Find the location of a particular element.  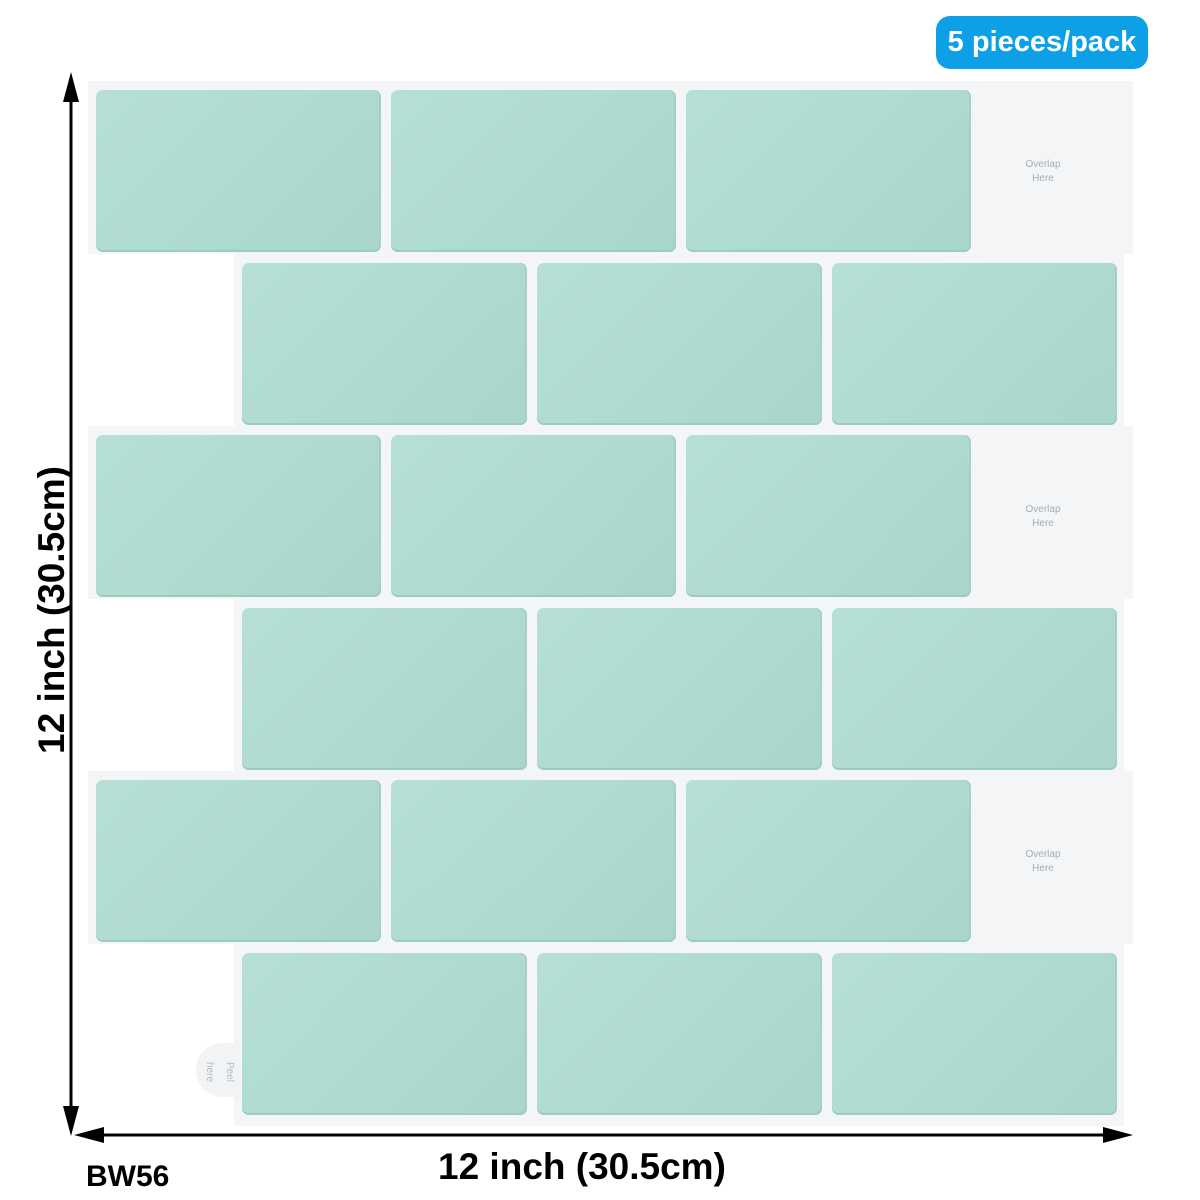

arrow-left-icon is located at coordinates (89, 1135).